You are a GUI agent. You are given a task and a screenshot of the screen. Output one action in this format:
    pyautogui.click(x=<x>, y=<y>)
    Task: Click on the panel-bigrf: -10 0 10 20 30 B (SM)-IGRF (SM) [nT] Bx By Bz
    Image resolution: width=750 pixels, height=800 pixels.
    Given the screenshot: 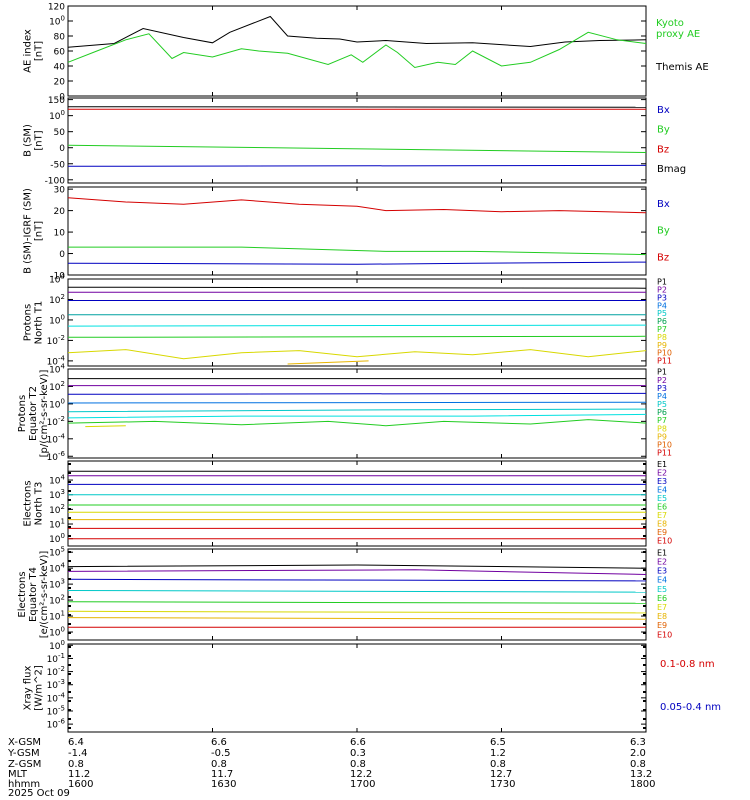 What is the action you would take?
    pyautogui.click(x=346, y=234)
    